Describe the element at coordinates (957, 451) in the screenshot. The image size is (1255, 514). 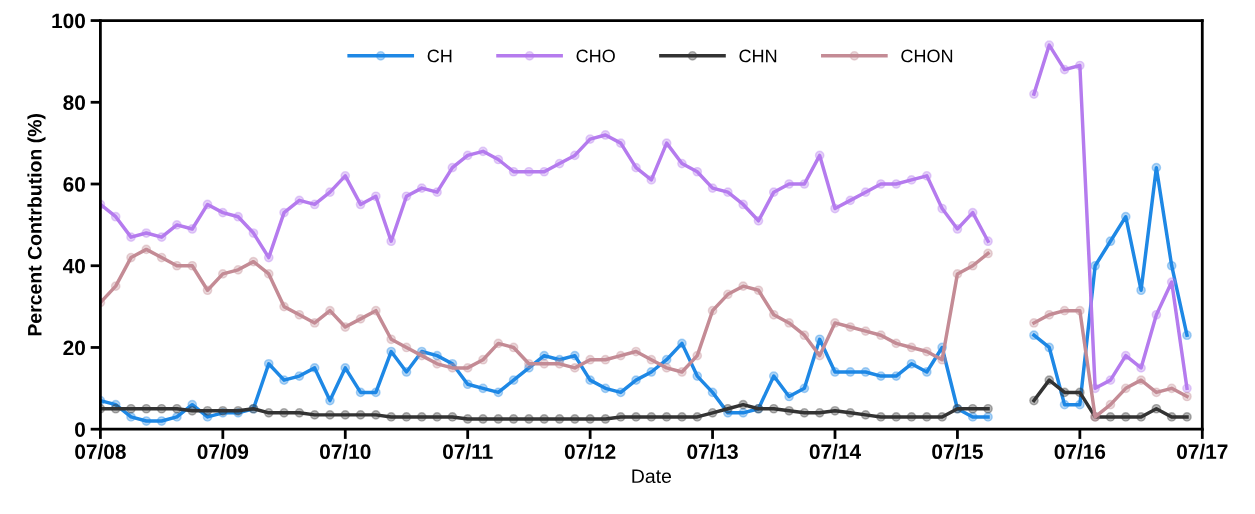
I see `x-tick-label: 07/15` at that location.